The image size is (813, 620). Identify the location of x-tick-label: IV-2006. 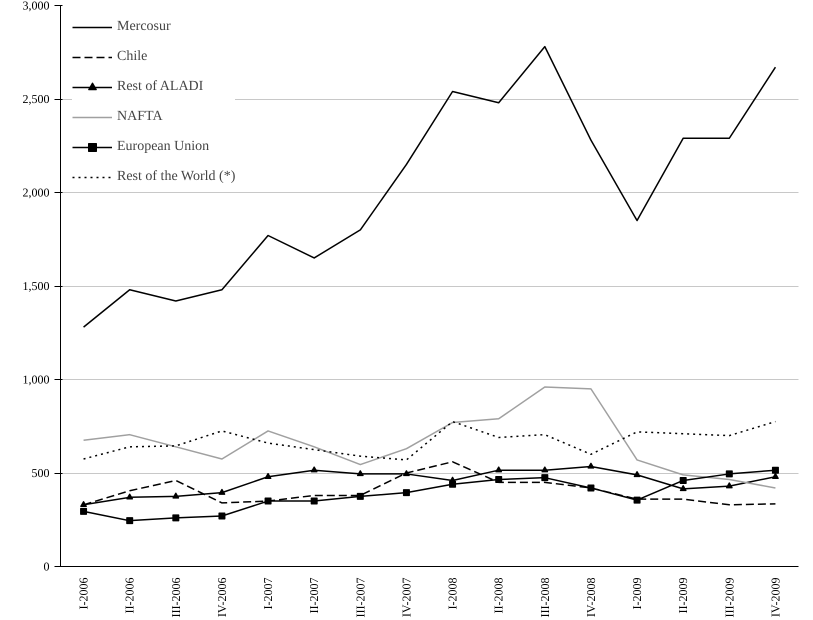
(221, 597).